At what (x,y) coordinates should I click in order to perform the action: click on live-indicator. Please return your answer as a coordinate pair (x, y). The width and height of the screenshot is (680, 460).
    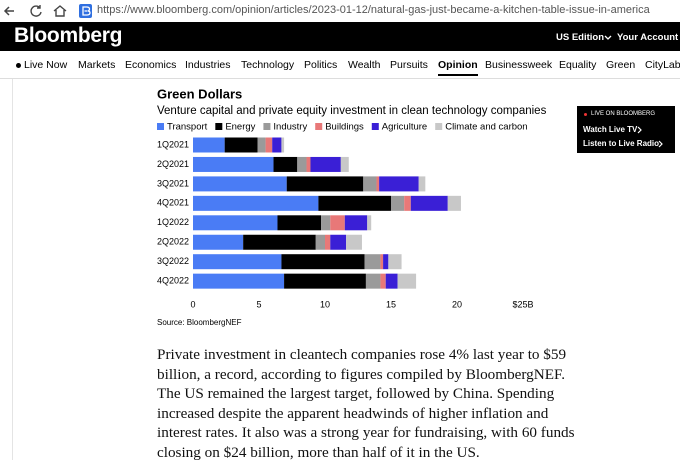
    Looking at the image, I should click on (585, 114).